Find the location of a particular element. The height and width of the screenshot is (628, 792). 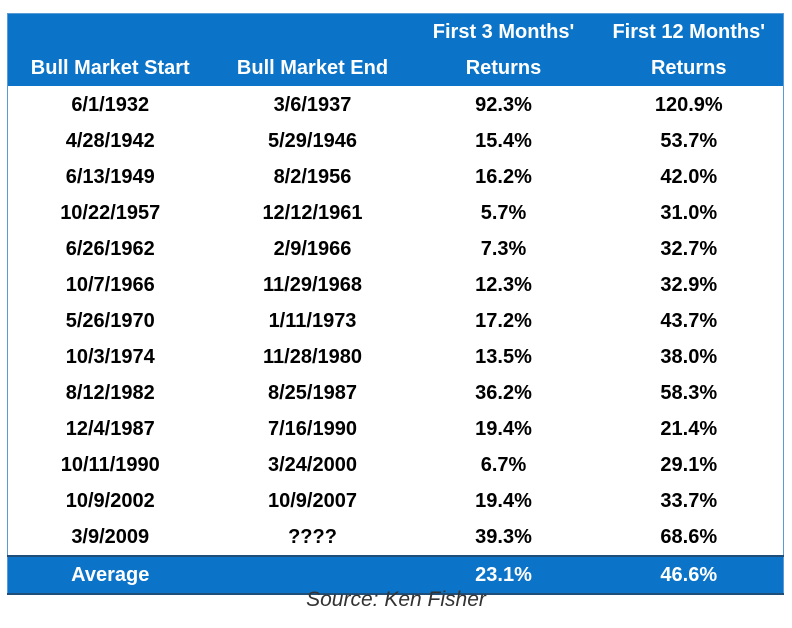

return-12m-cell: 43.7% is located at coordinates (689, 321).